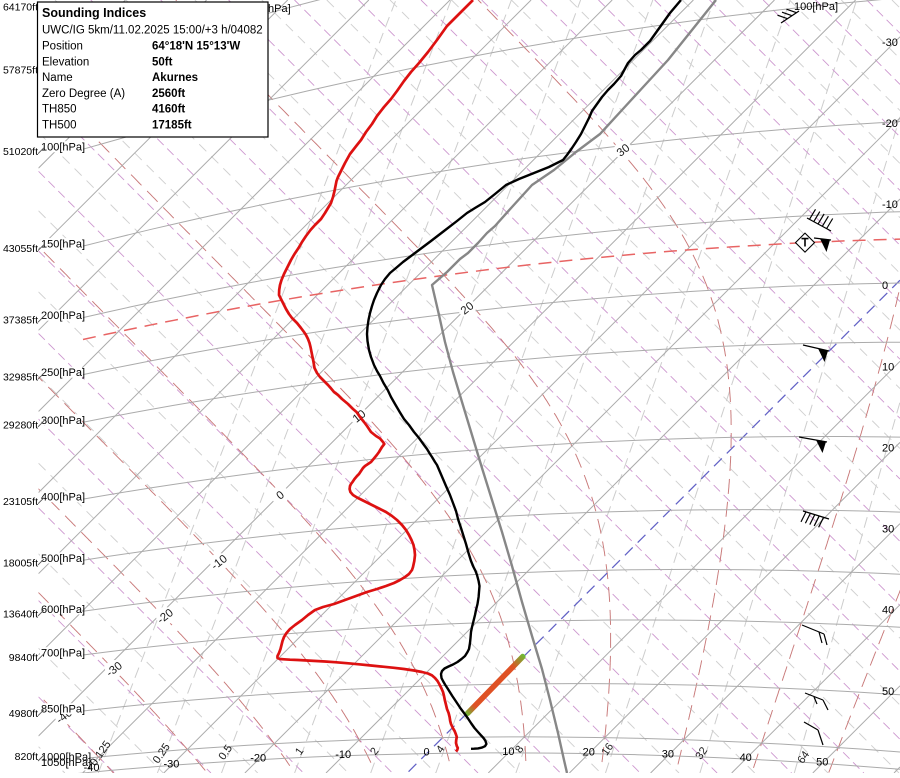  I want to click on svg-text: 64170ft, so click(20, 8).